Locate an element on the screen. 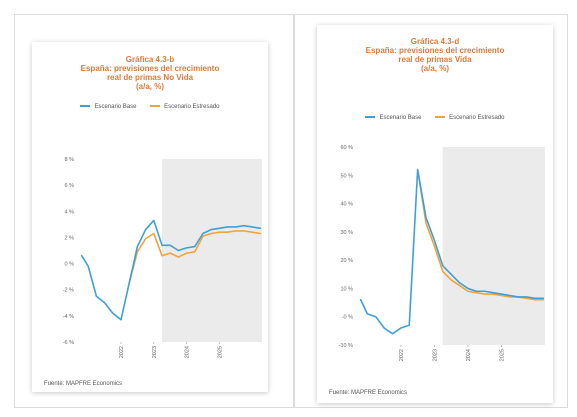 The width and height of the screenshot is (577, 417). chart-title-line: real de primas Vida is located at coordinates (435, 59).